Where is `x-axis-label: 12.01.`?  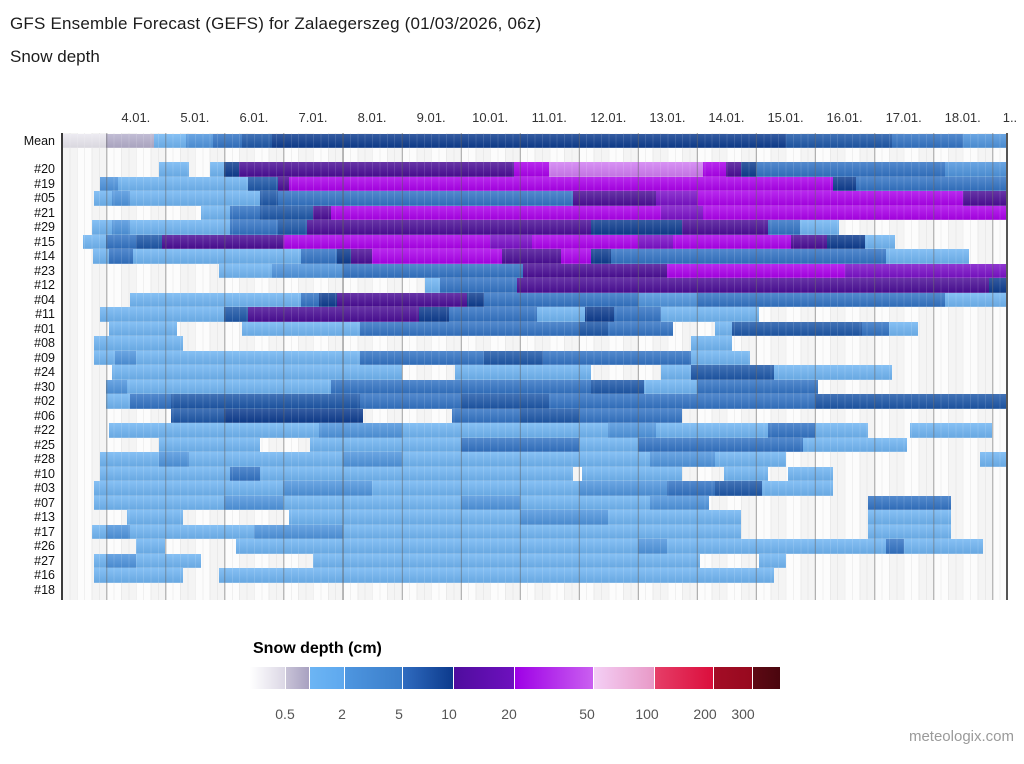
x-axis-label: 12.01. is located at coordinates (608, 117).